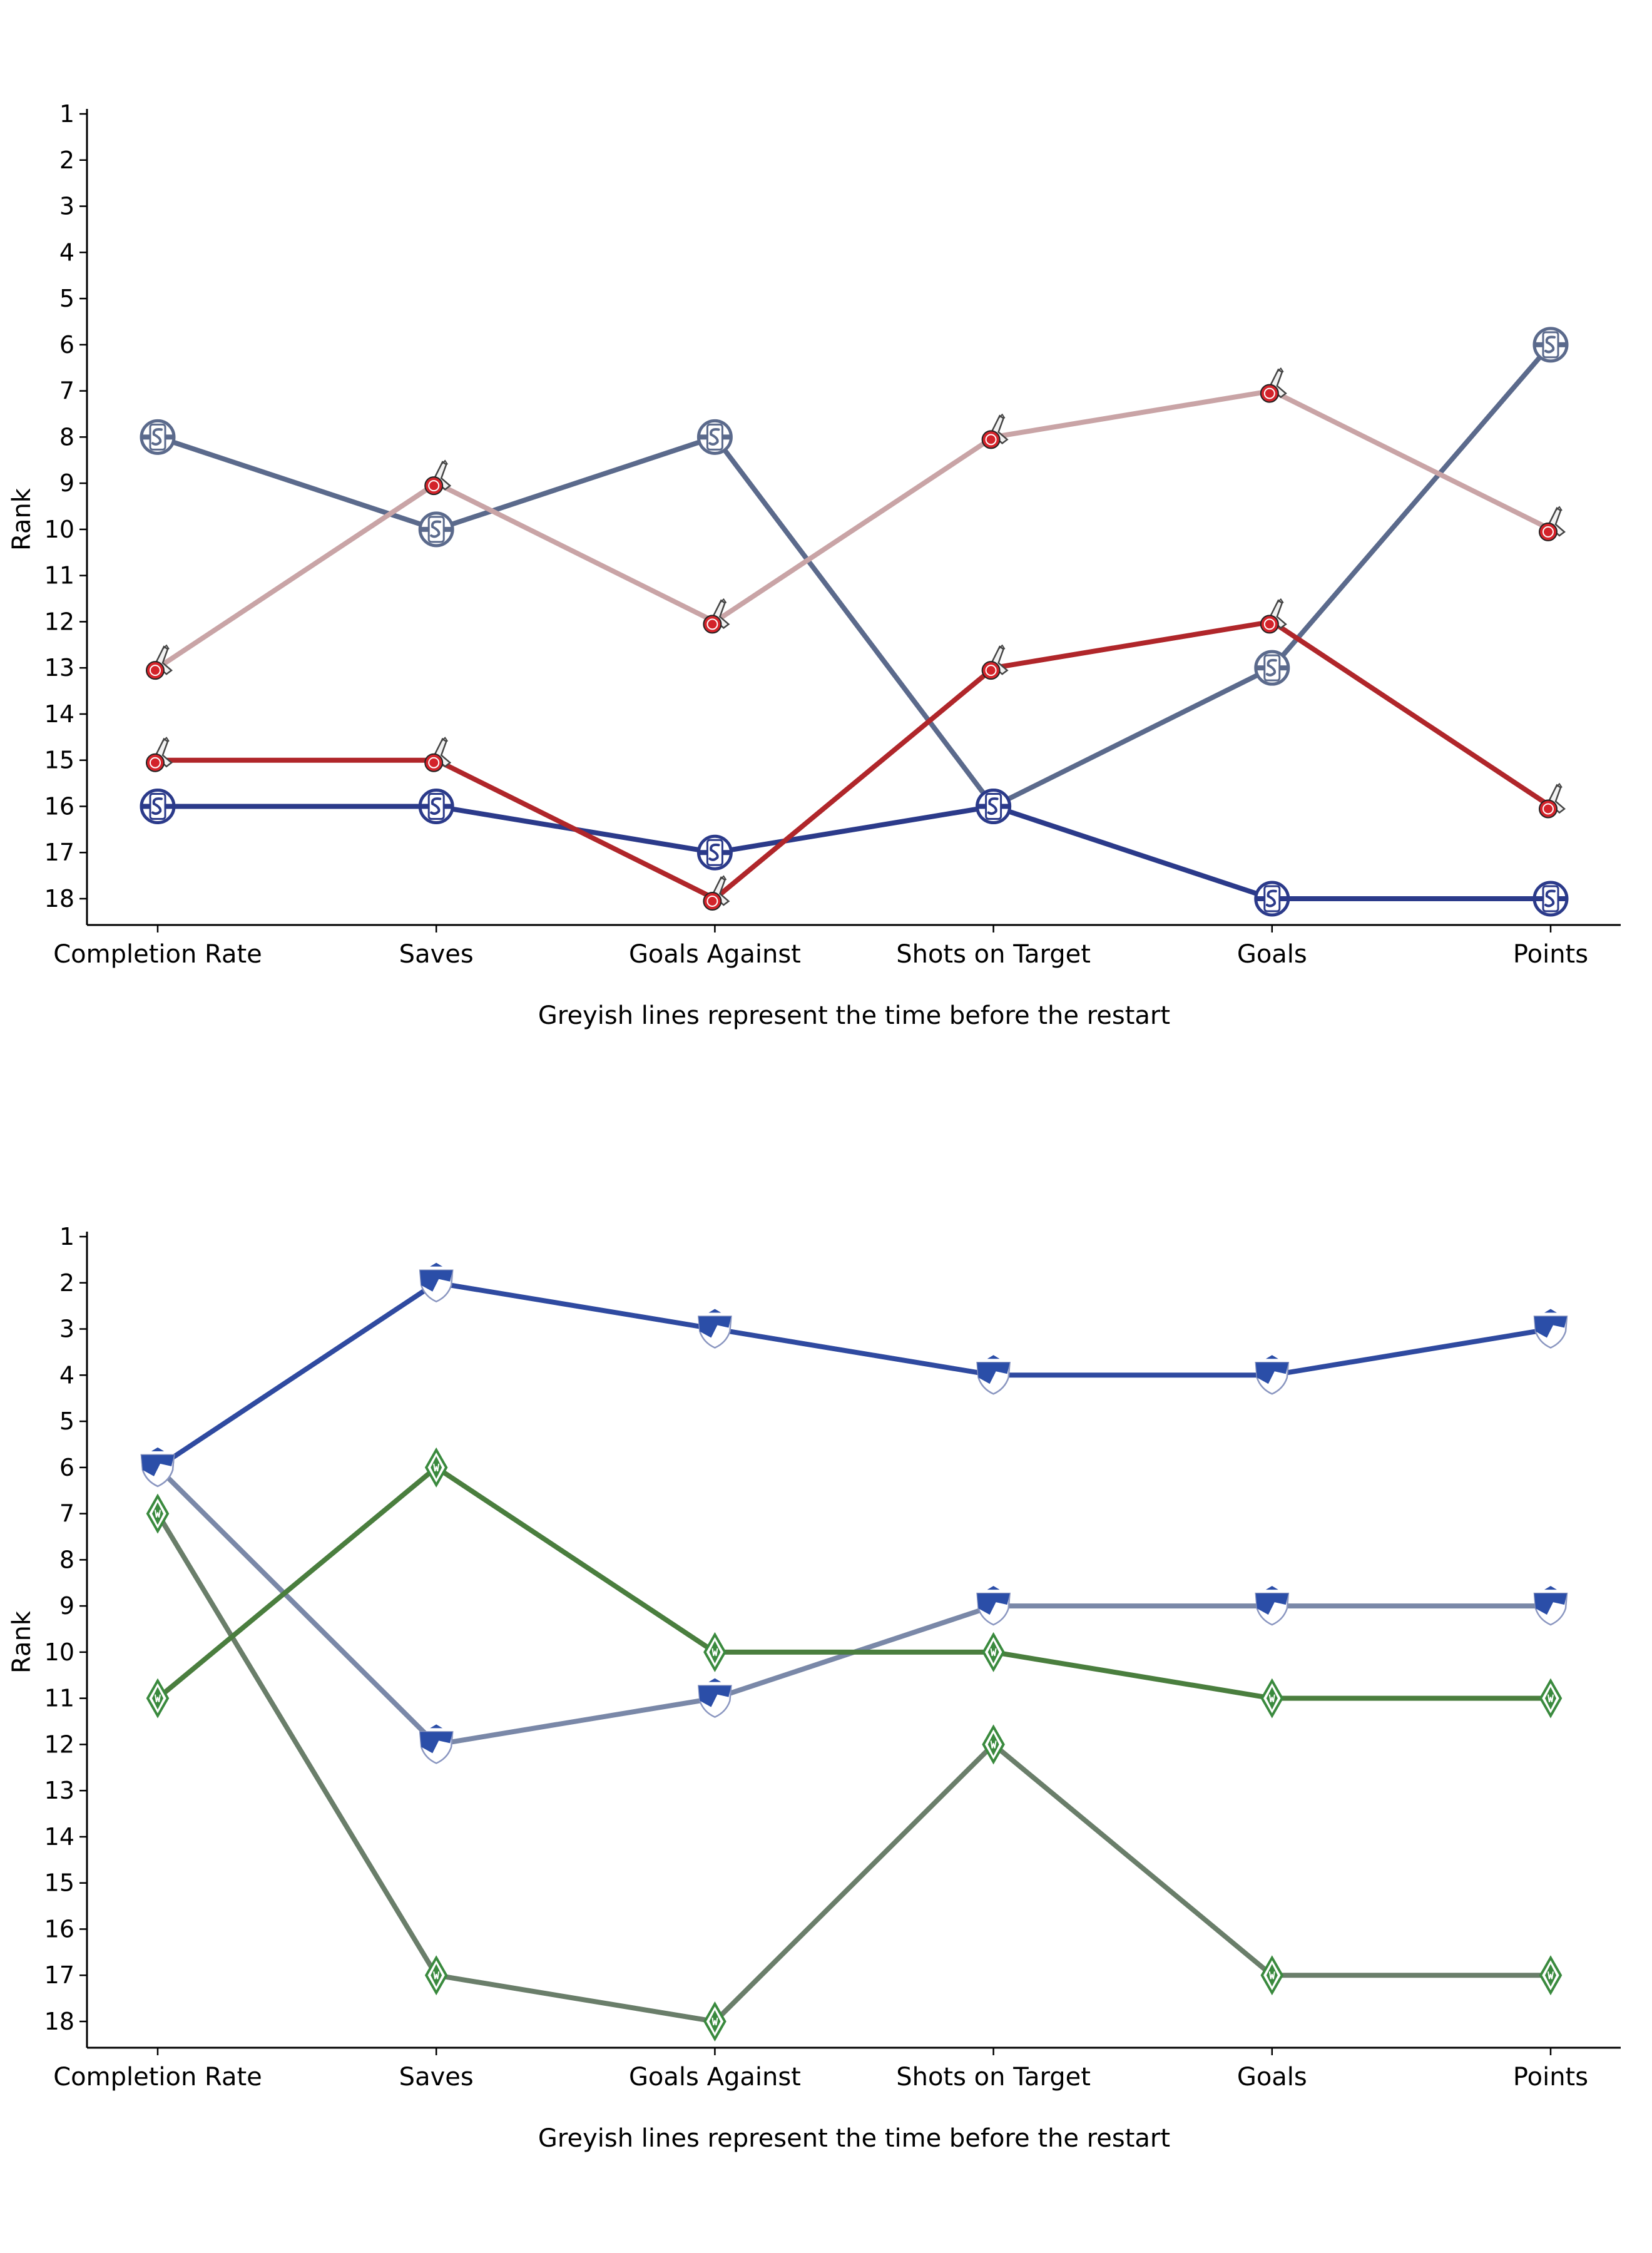 The height and width of the screenshot is (2253, 1652). I want to click on x-tick-label: Goals Against, so click(715, 2077).